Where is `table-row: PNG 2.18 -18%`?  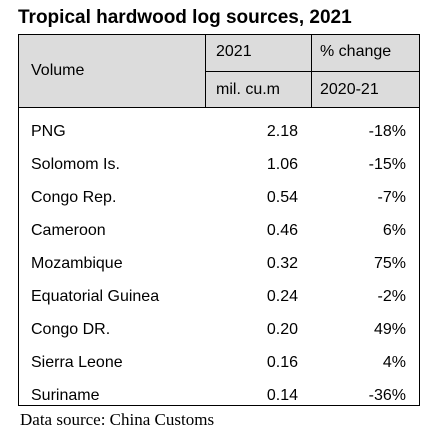
table-row: PNG 2.18 -18% is located at coordinates (219, 131).